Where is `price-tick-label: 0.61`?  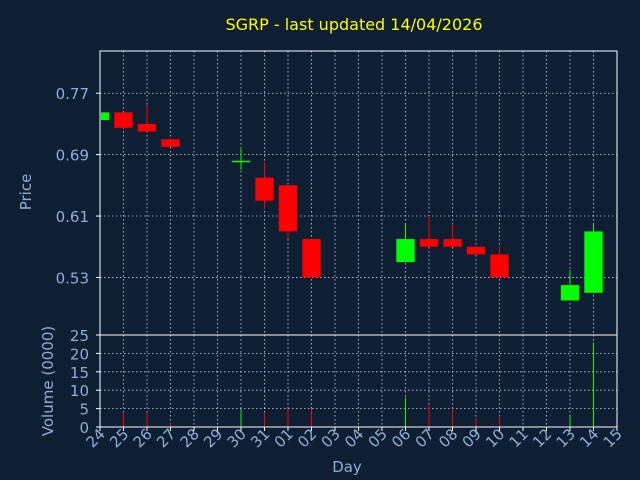 price-tick-label: 0.61 is located at coordinates (72, 217).